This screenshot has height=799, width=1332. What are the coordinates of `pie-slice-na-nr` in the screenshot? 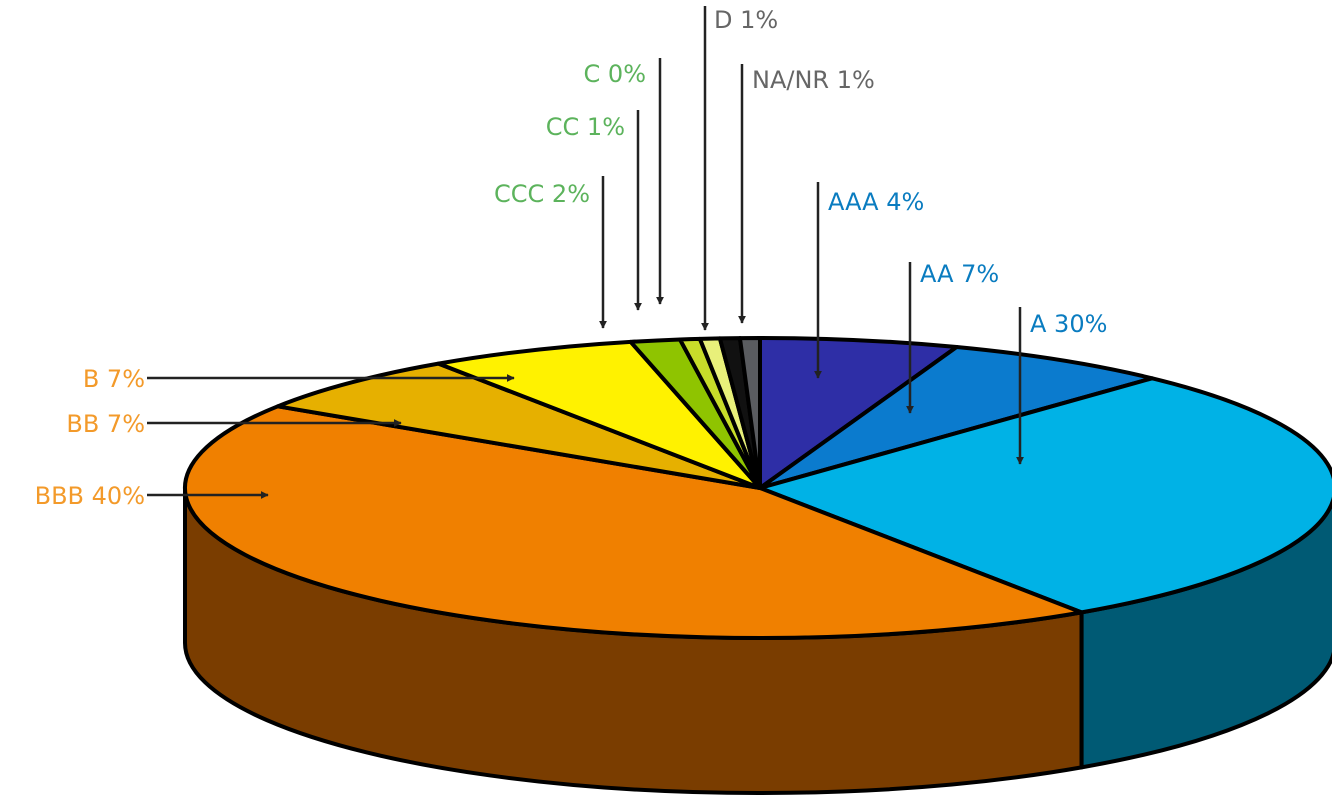 It's located at (749, 412).